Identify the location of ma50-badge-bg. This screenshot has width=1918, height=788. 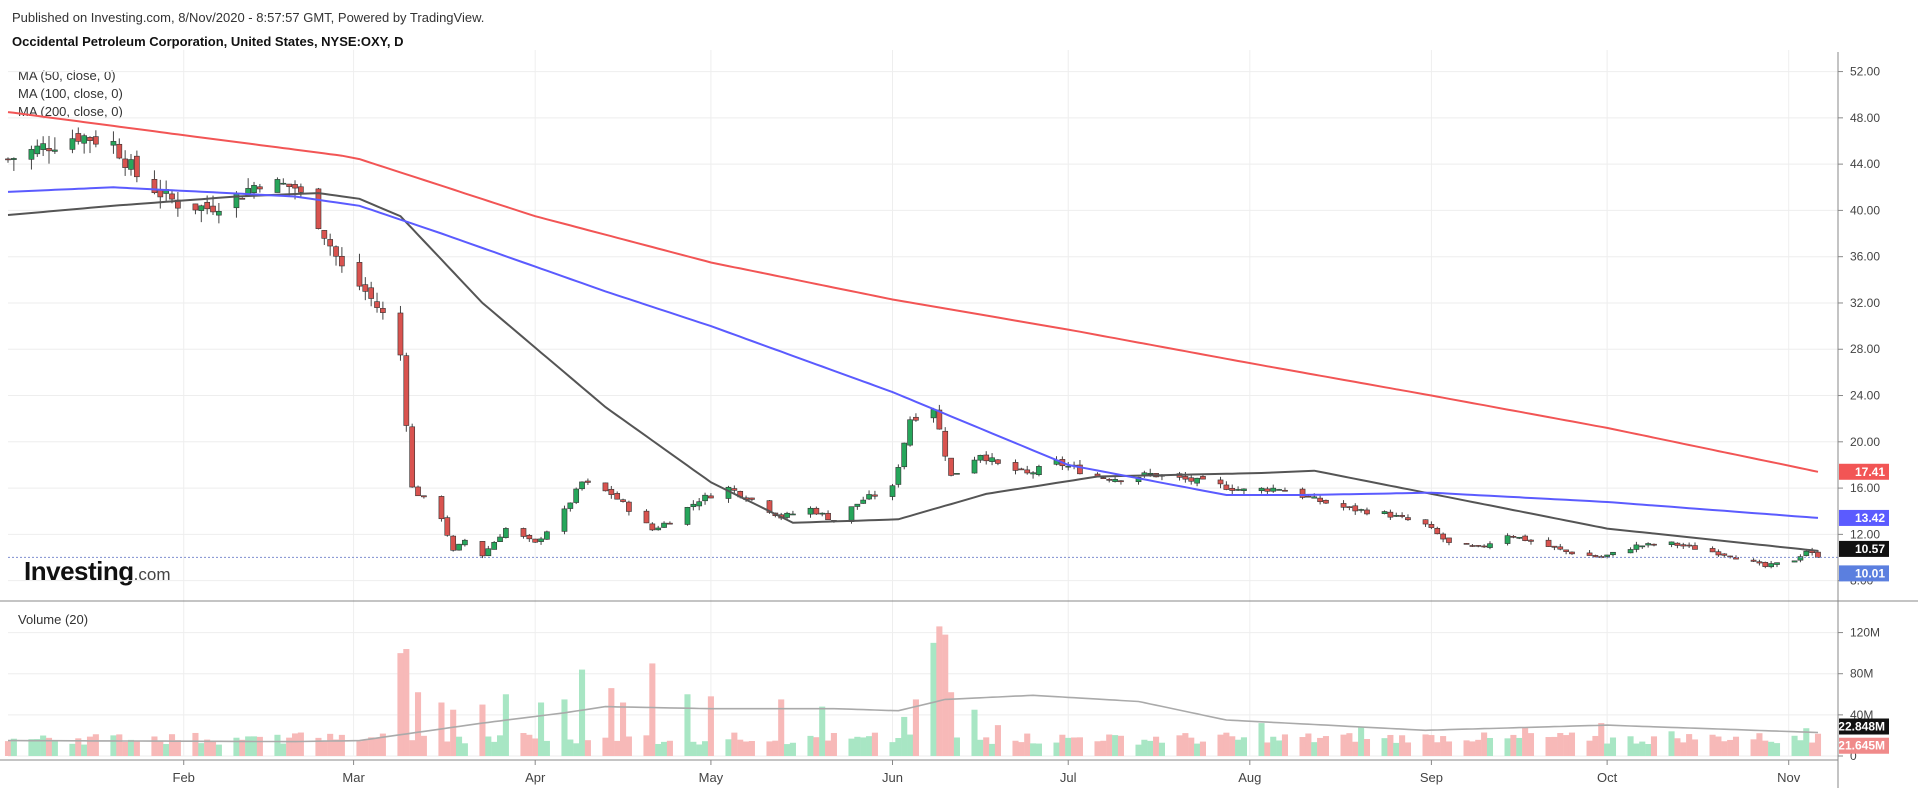
(1864, 548).